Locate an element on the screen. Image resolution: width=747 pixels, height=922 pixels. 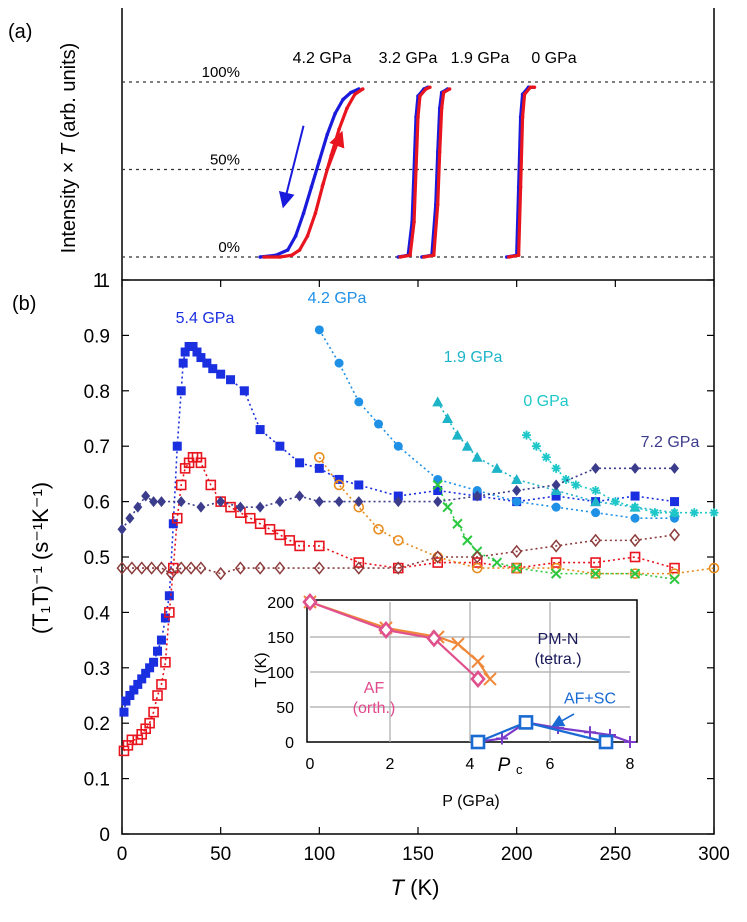
guide-label-0: 0% is located at coordinates (229, 247).